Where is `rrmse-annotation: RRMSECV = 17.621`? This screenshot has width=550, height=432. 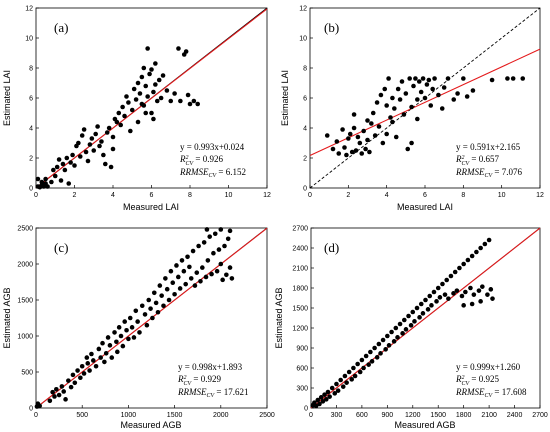
rrmse-annotation: RRMSECV = 17.621 is located at coordinates (213, 393).